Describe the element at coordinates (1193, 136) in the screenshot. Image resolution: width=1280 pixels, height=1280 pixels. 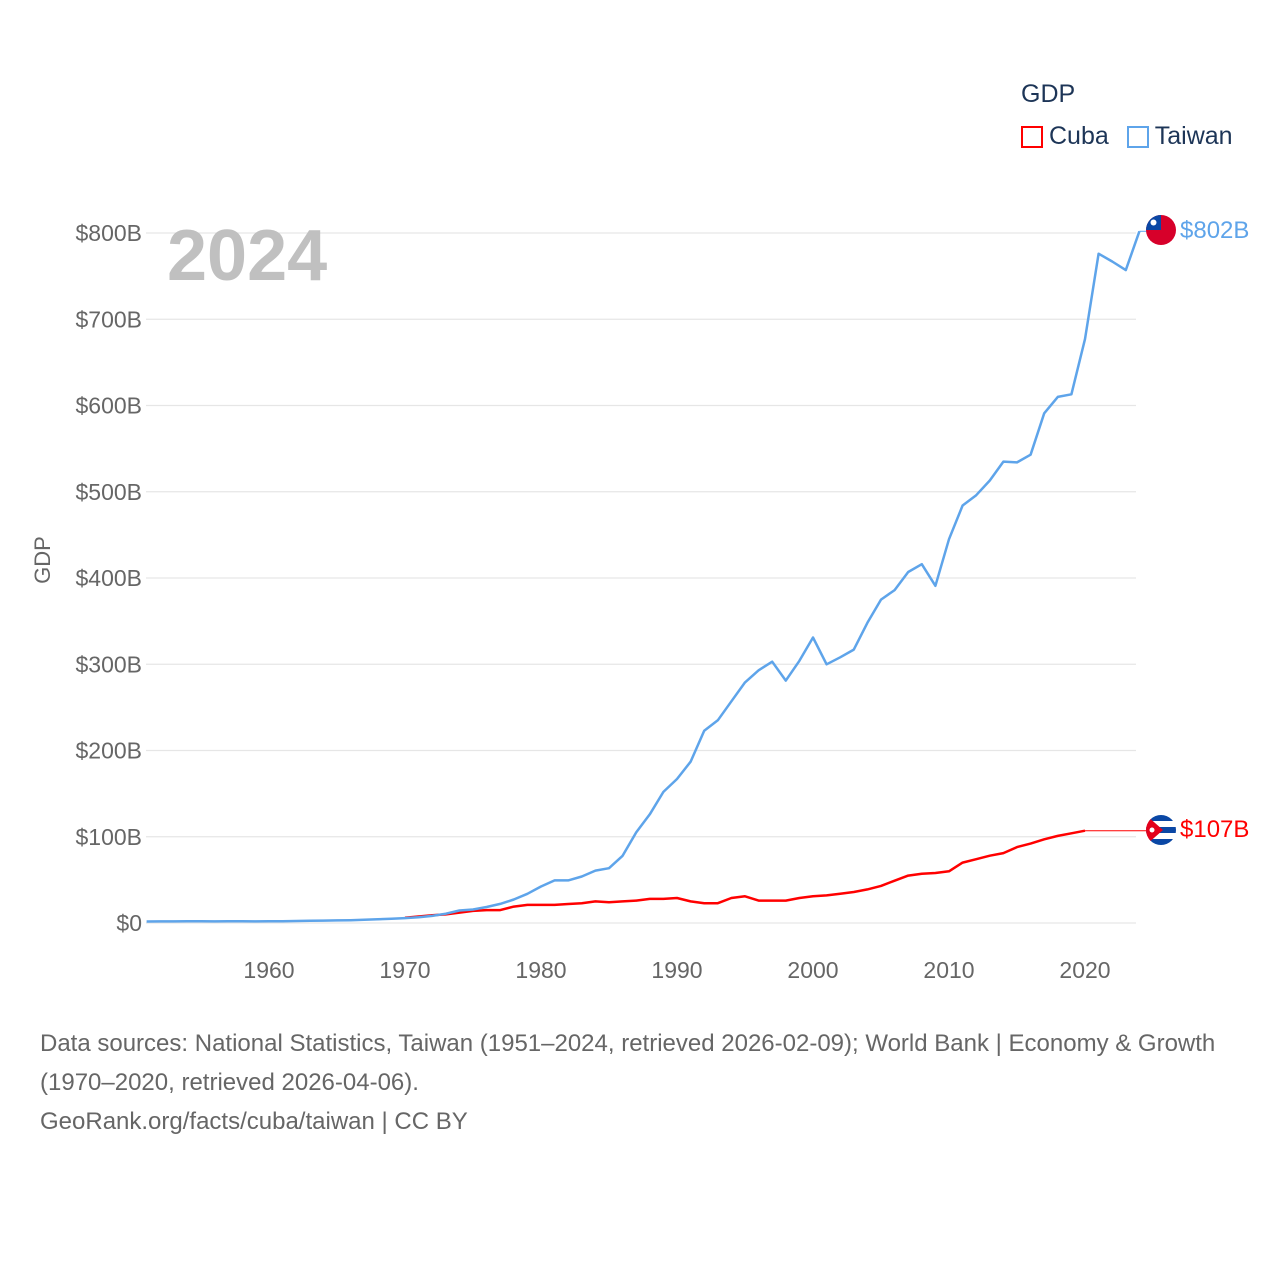
I see `legend-label: Taiwan` at that location.